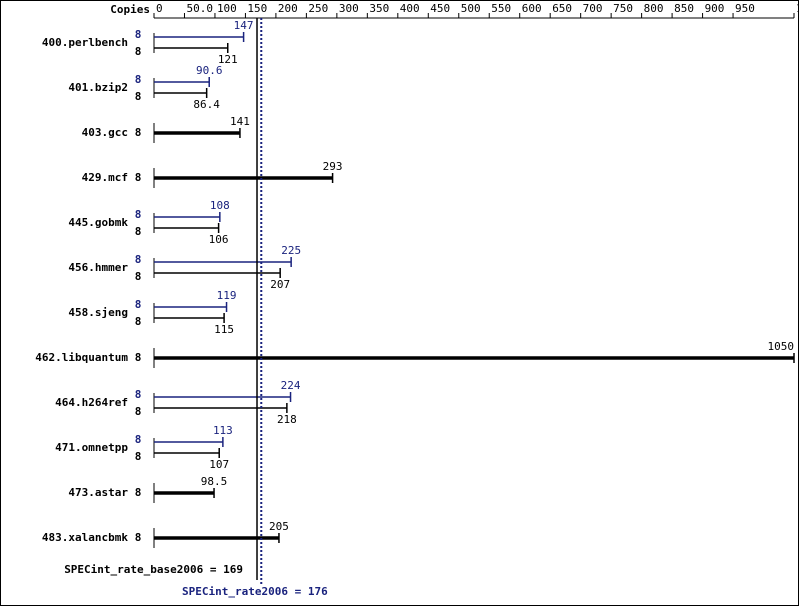 The height and width of the screenshot is (606, 799). What do you see at coordinates (257, 8) in the screenshot?
I see `x-tick-label: 150` at bounding box center [257, 8].